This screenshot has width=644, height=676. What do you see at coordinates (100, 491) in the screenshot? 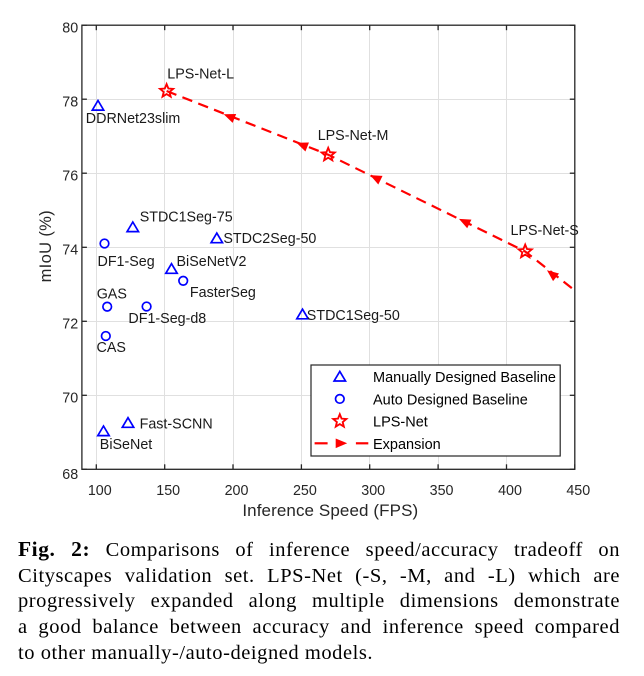
I see `svg-text: 100` at bounding box center [100, 491].